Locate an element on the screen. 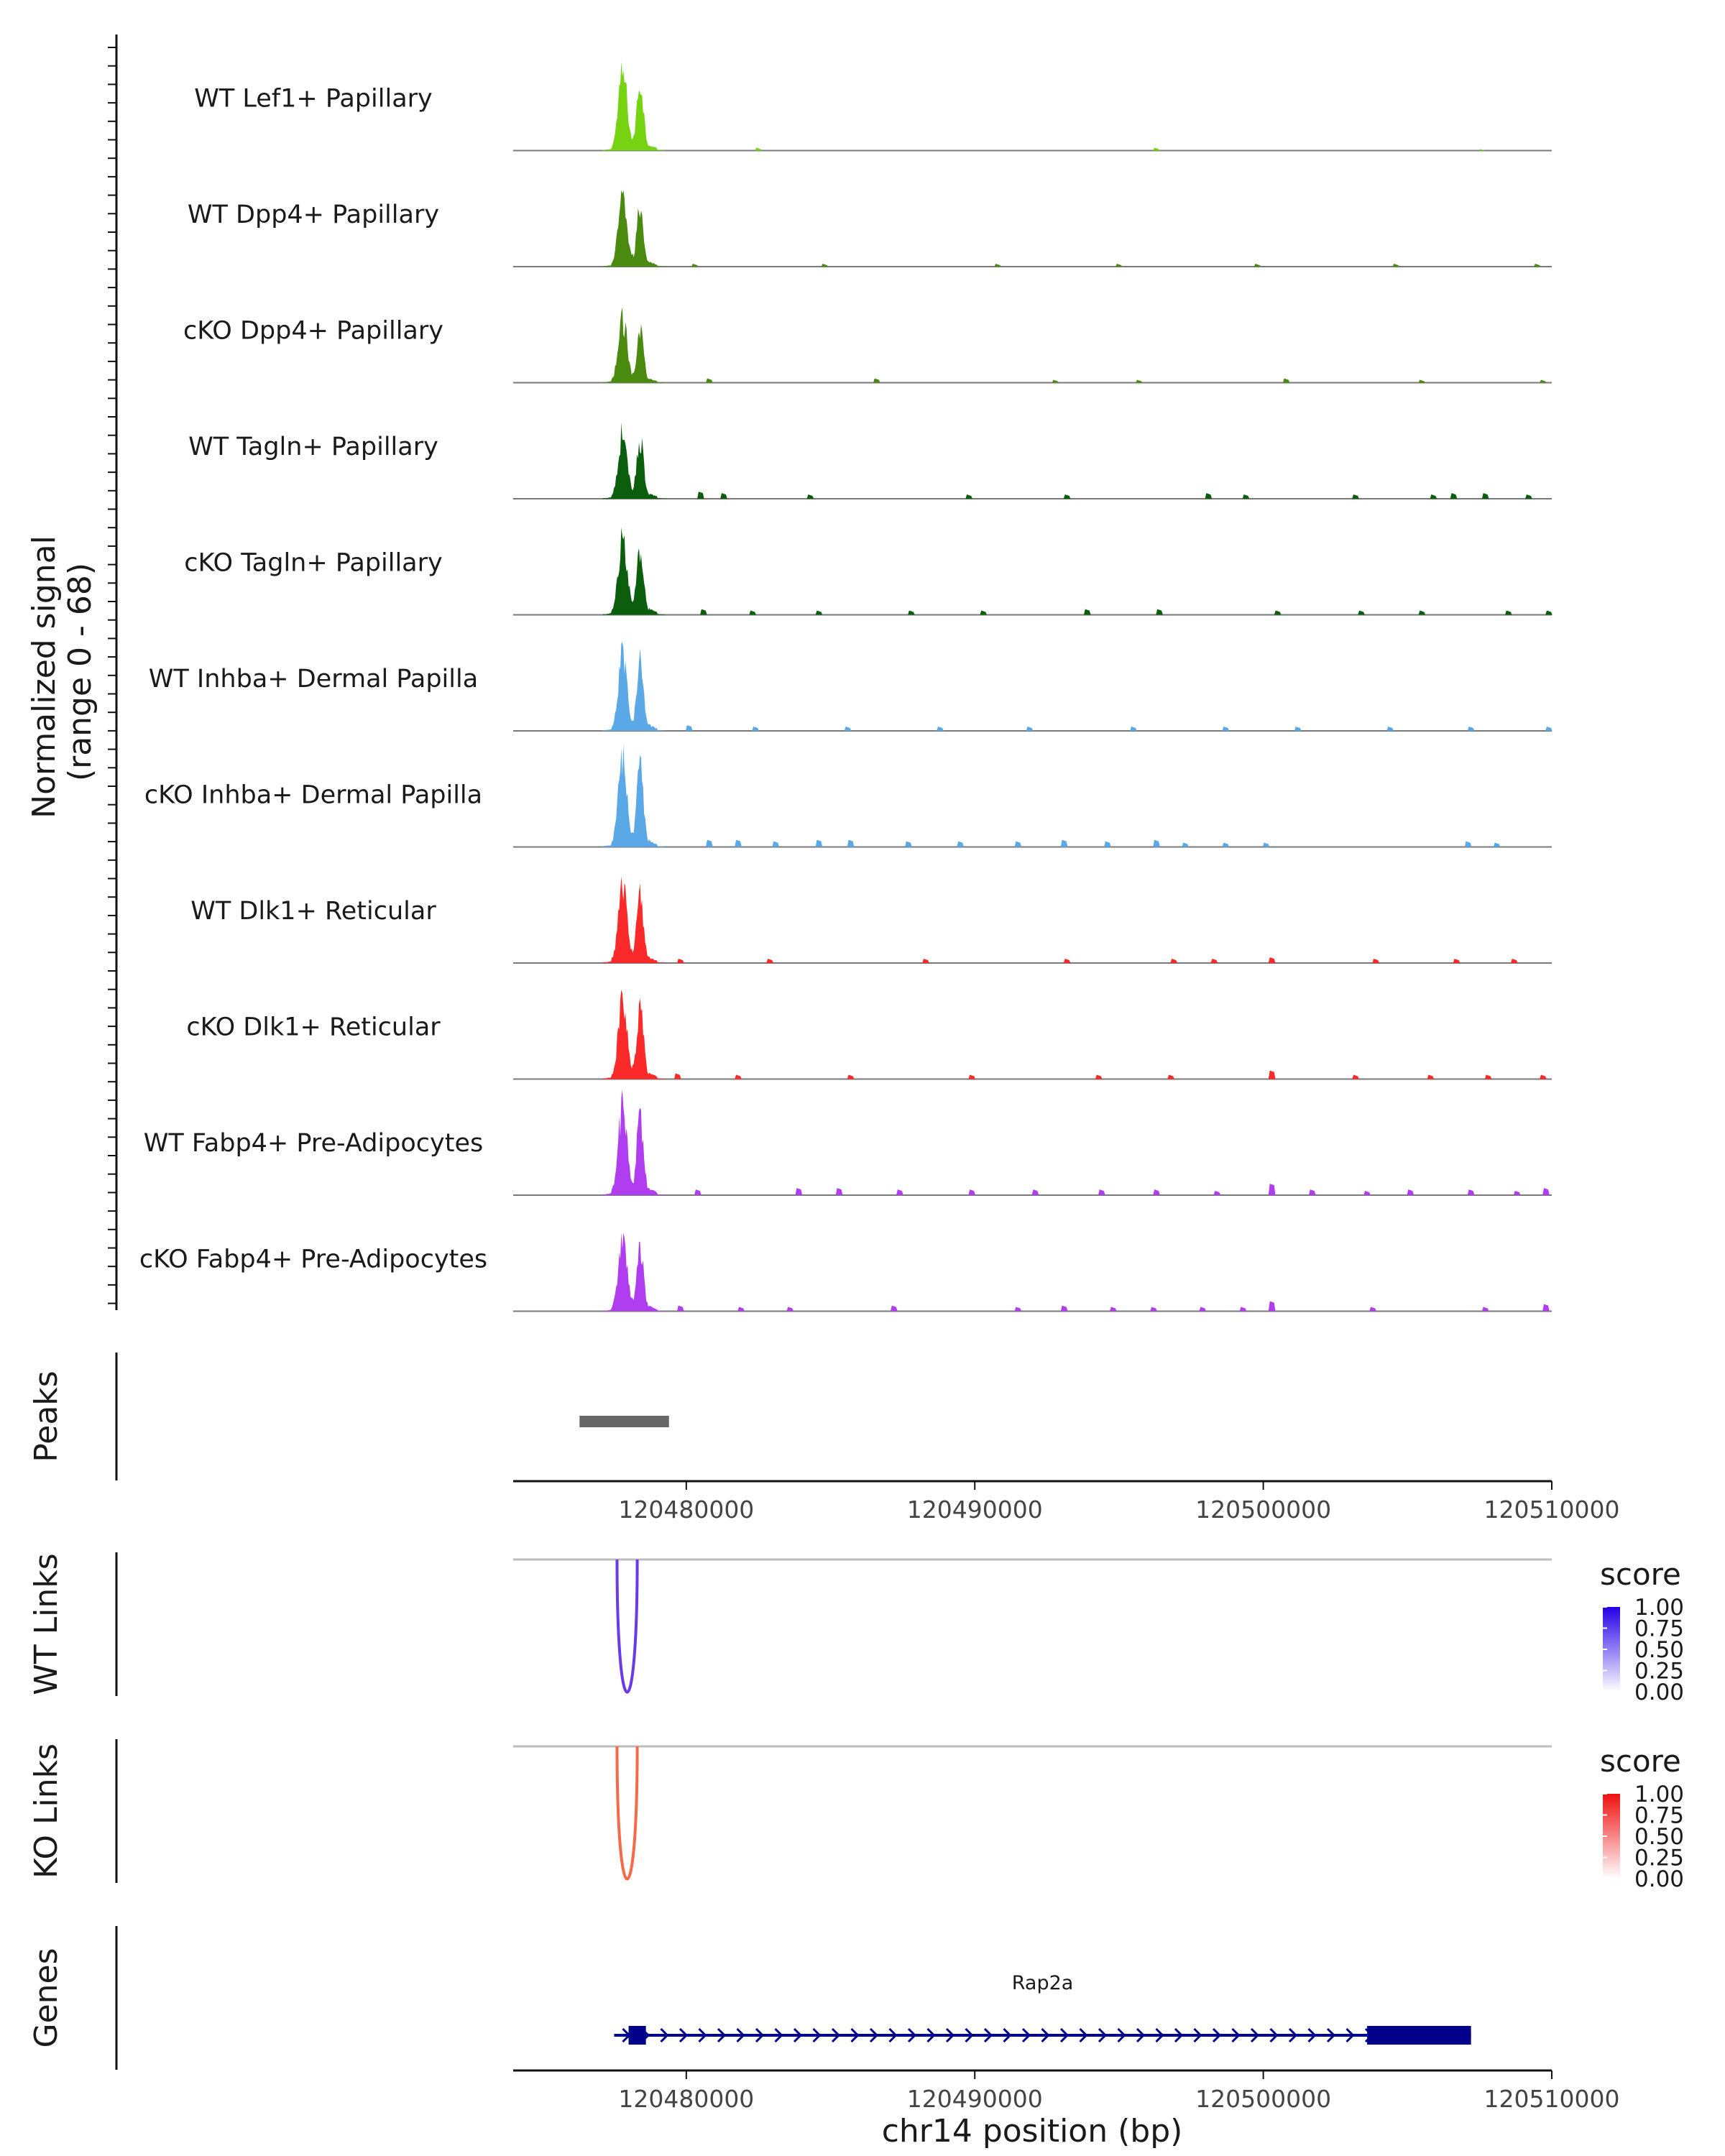 The height and width of the screenshot is (2156, 1725). track-wt-fabp4-pre-adipocytes: WT Fabp4+ Pre-Adipocytes is located at coordinates (848, 1143).